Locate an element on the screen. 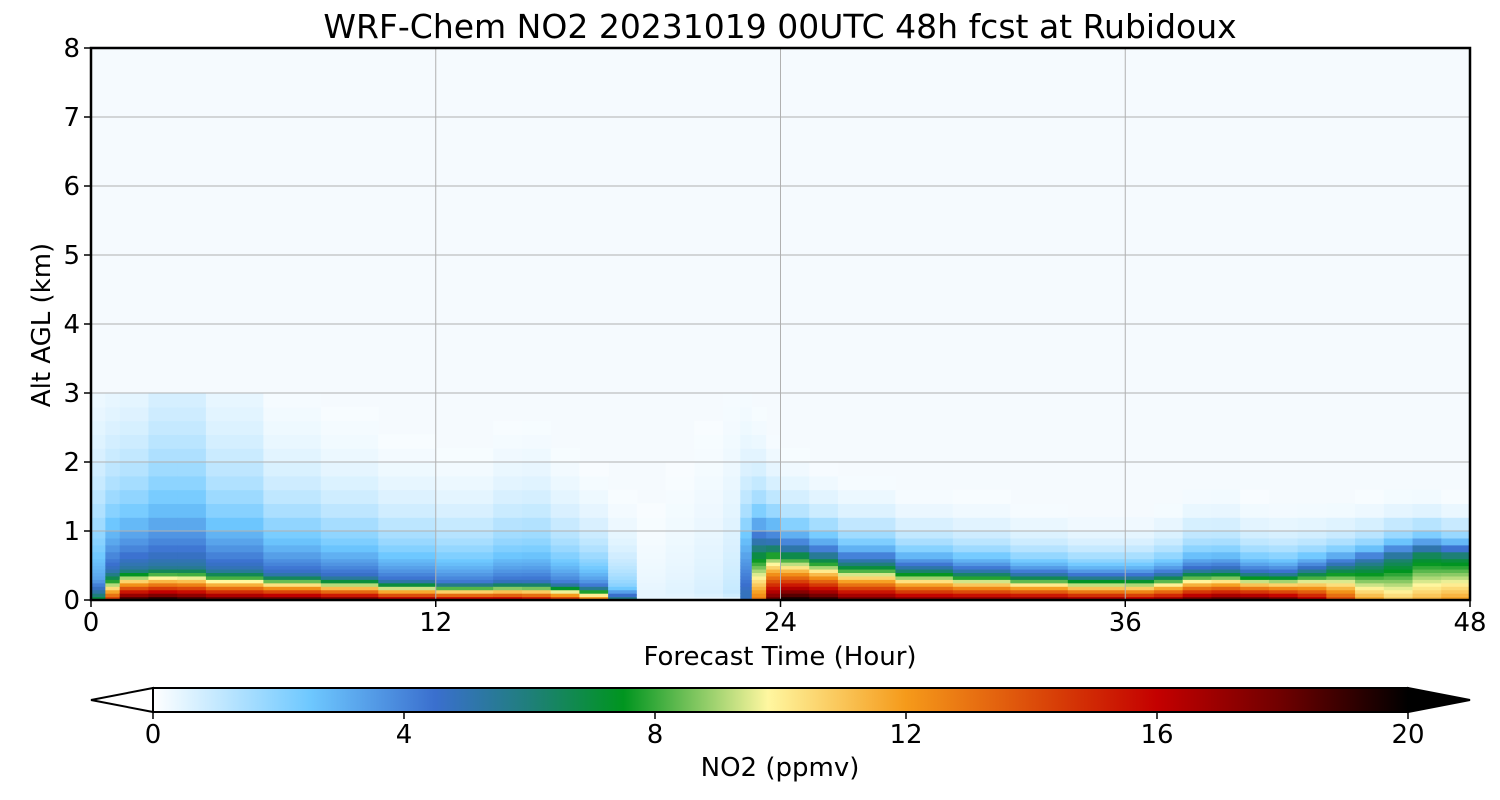 This screenshot has width=1500, height=800. y-tick-label: 5 is located at coordinates (71, 256).